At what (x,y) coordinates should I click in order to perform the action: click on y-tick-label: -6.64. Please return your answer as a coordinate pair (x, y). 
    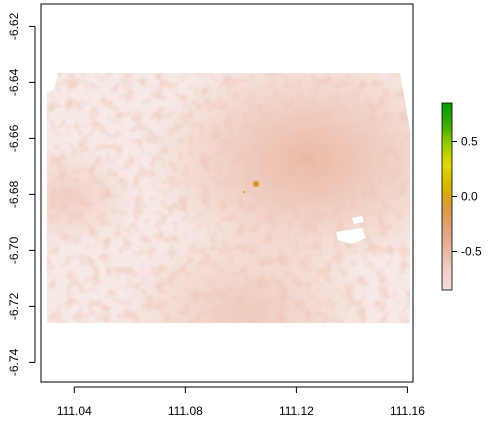
    Looking at the image, I should click on (14, 82).